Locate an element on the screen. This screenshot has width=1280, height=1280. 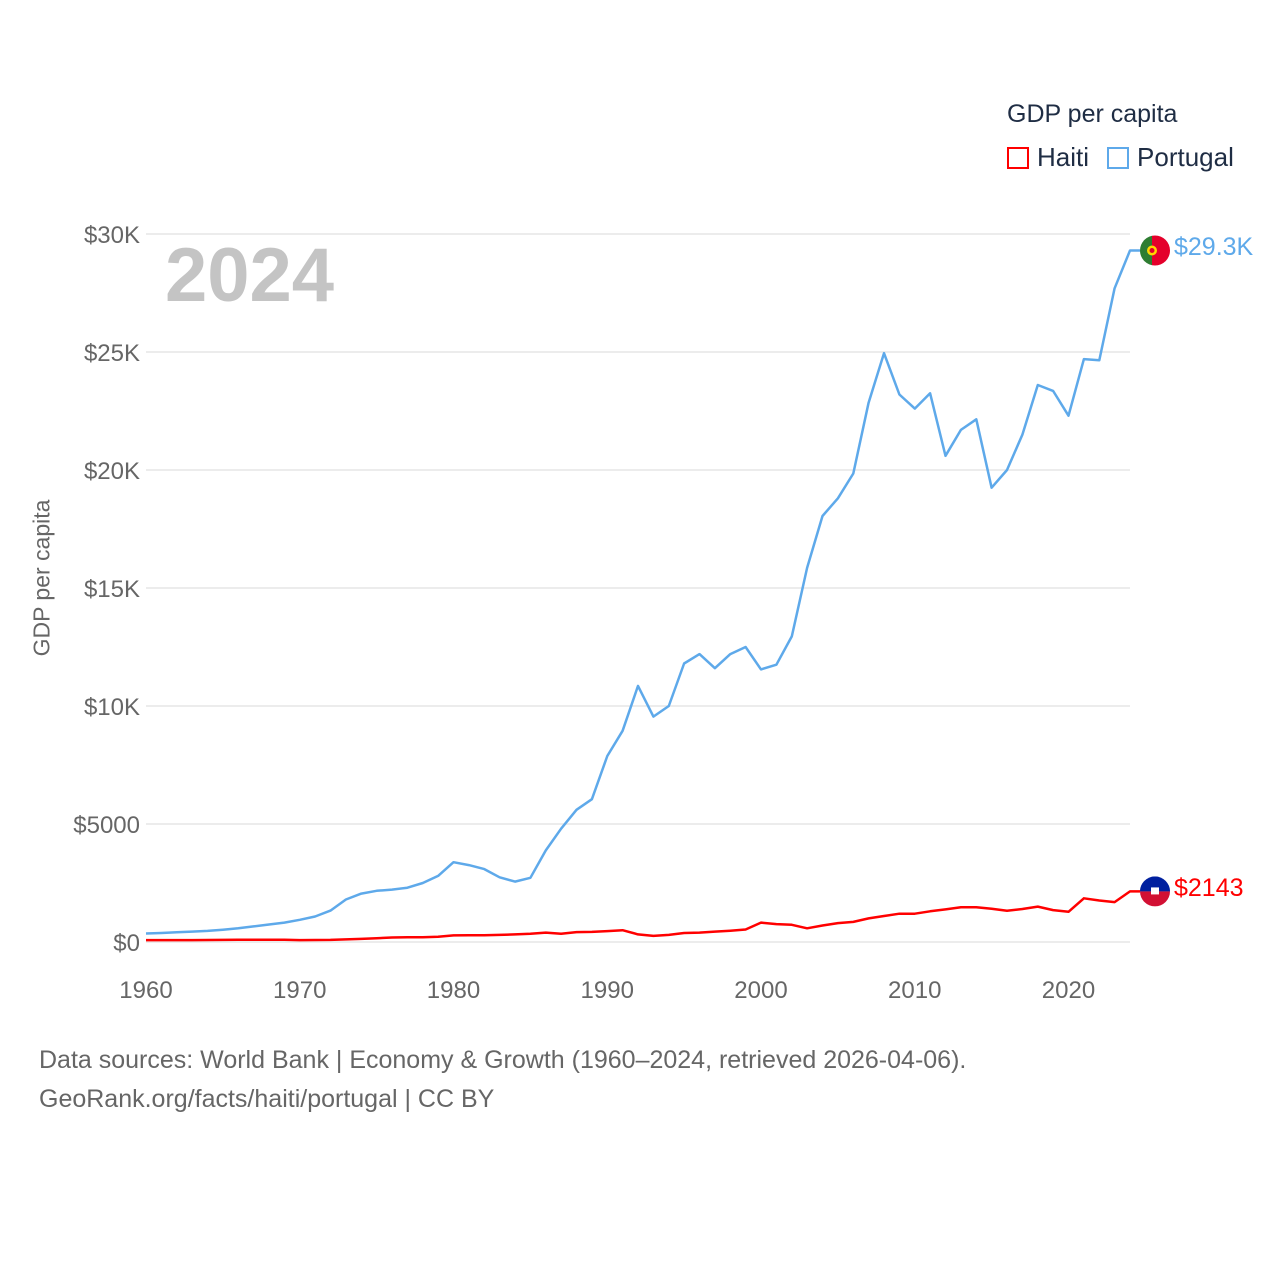
x-tick-label: 2010 is located at coordinates (914, 990).